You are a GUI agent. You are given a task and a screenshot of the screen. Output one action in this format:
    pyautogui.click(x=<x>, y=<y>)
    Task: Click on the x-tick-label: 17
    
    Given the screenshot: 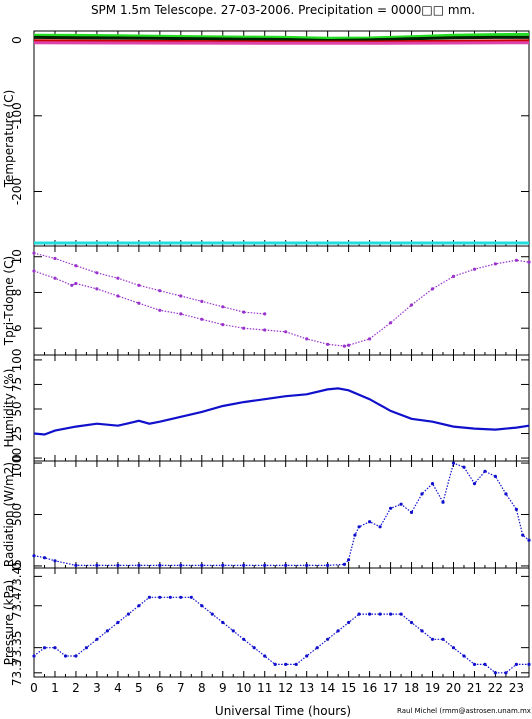 What is the action you would take?
    pyautogui.click(x=390, y=688)
    